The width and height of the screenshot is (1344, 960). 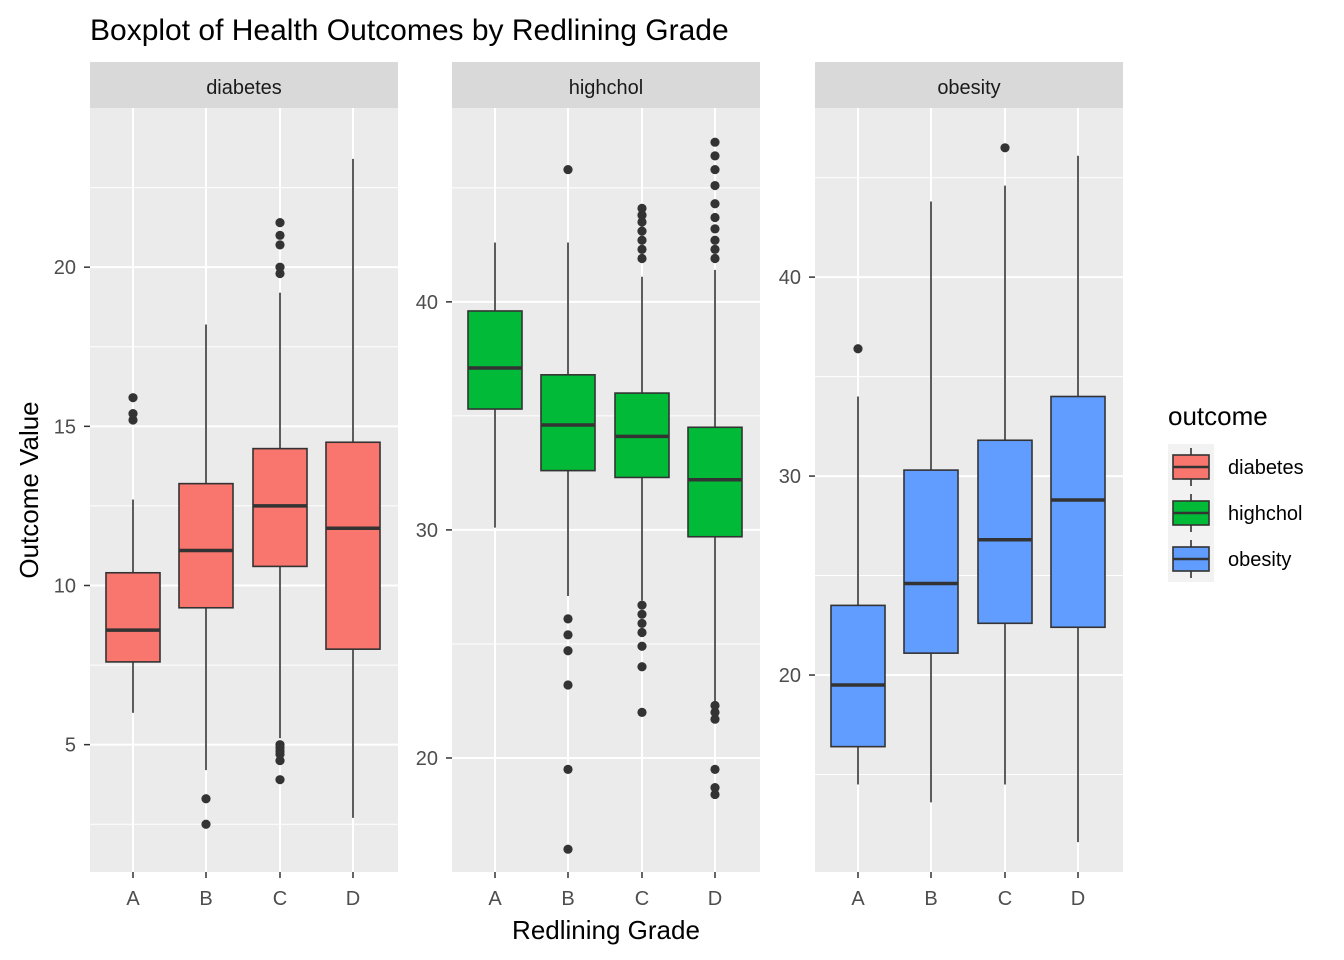 I want to click on box-obesity-B, so click(x=931, y=502).